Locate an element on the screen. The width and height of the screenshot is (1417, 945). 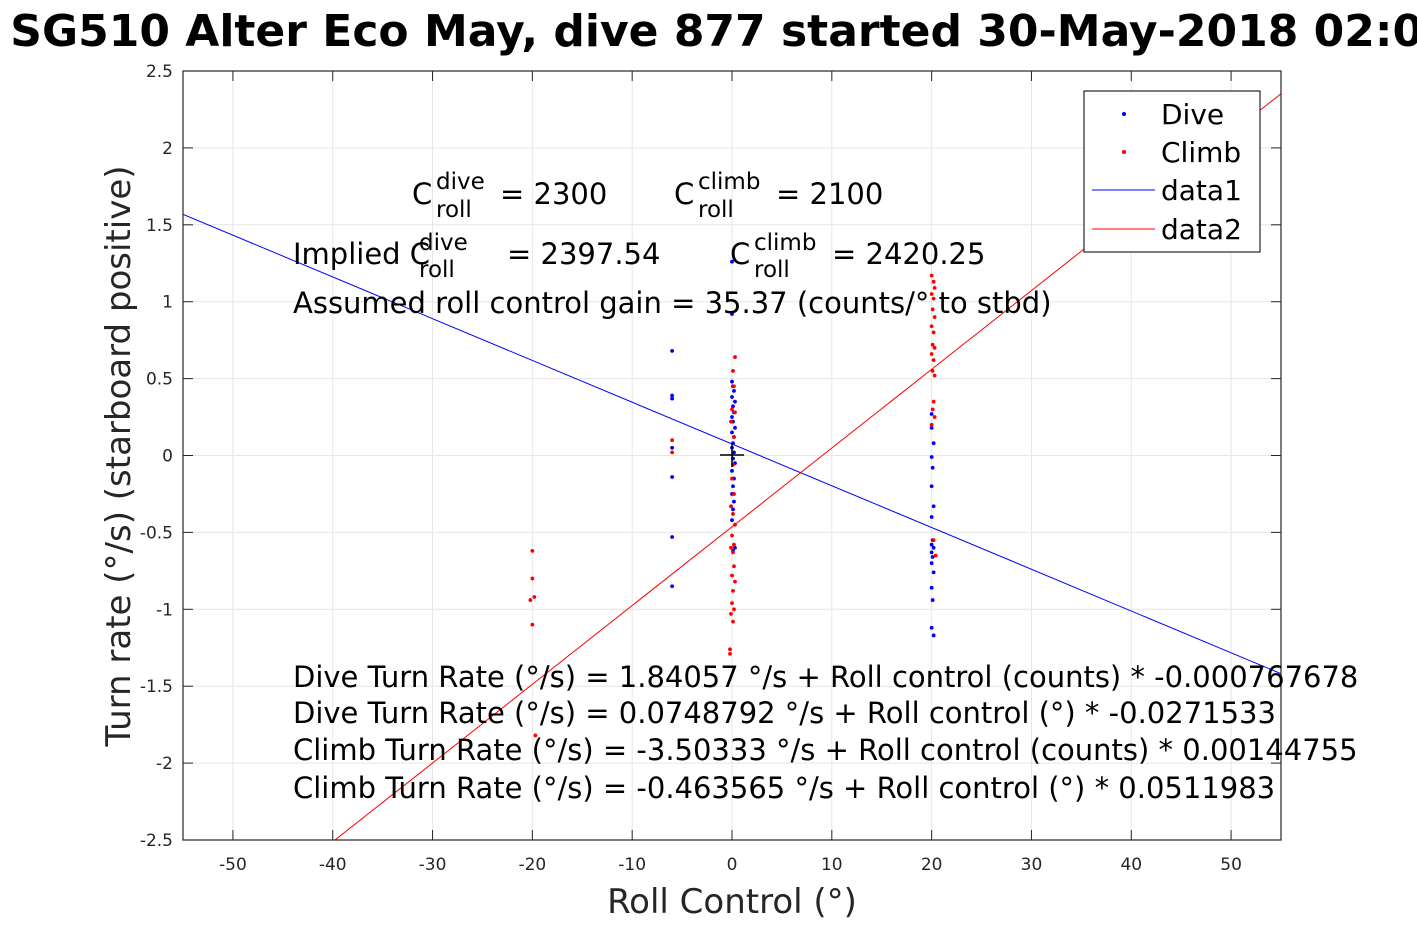
implied-dive-prefix: Implied C is located at coordinates (361, 254).